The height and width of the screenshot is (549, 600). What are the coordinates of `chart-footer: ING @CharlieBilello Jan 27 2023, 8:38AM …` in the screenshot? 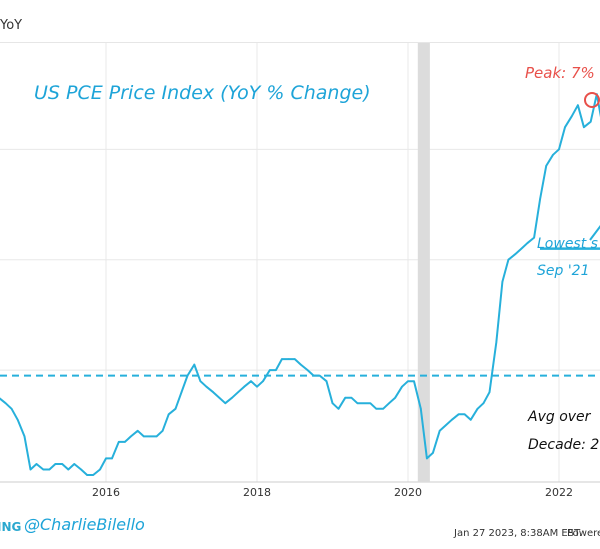 It's located at (300, 529).